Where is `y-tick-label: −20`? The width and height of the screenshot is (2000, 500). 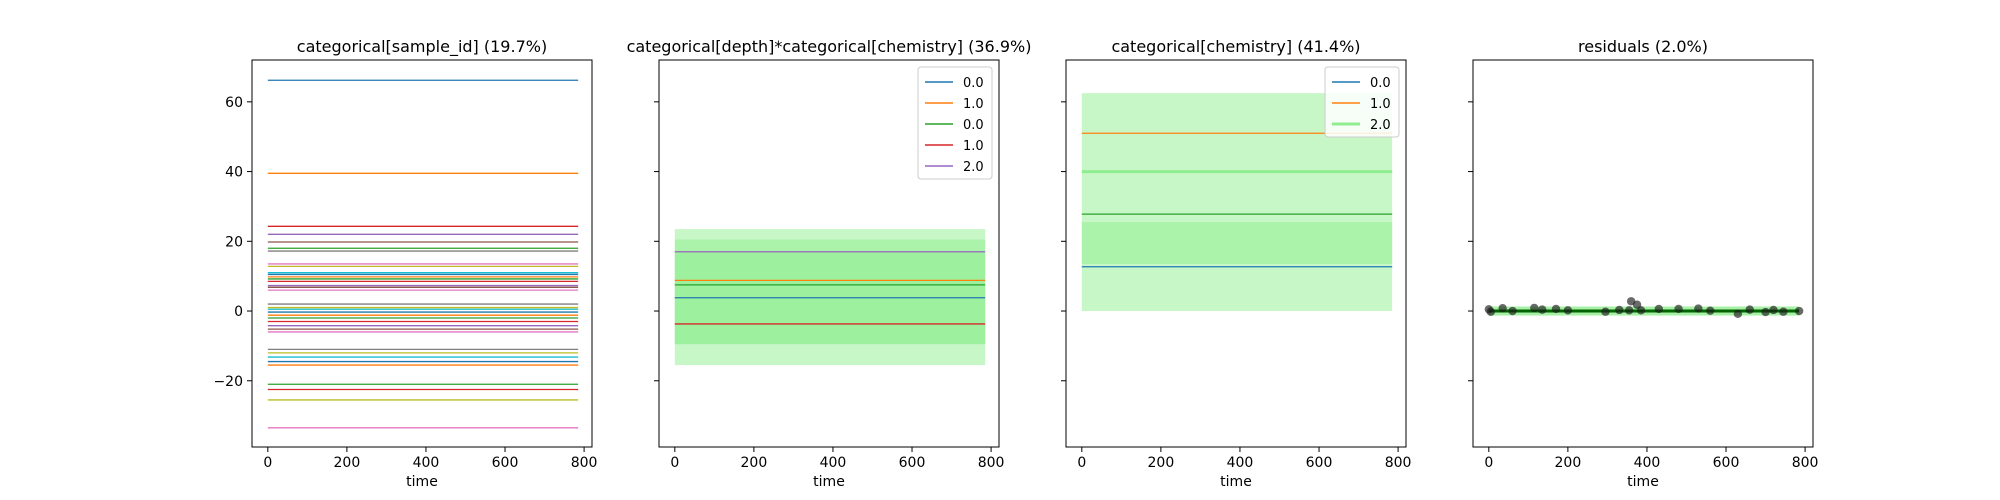
y-tick-label: −20 is located at coordinates (228, 382).